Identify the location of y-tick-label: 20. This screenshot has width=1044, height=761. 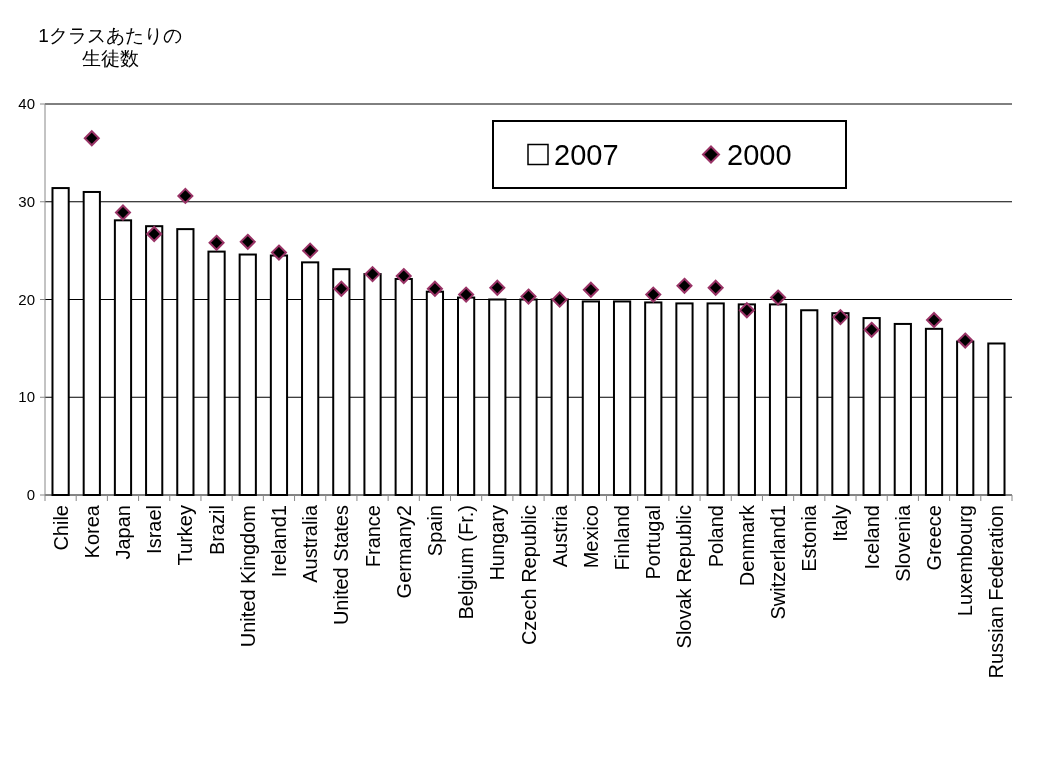
(26, 299).